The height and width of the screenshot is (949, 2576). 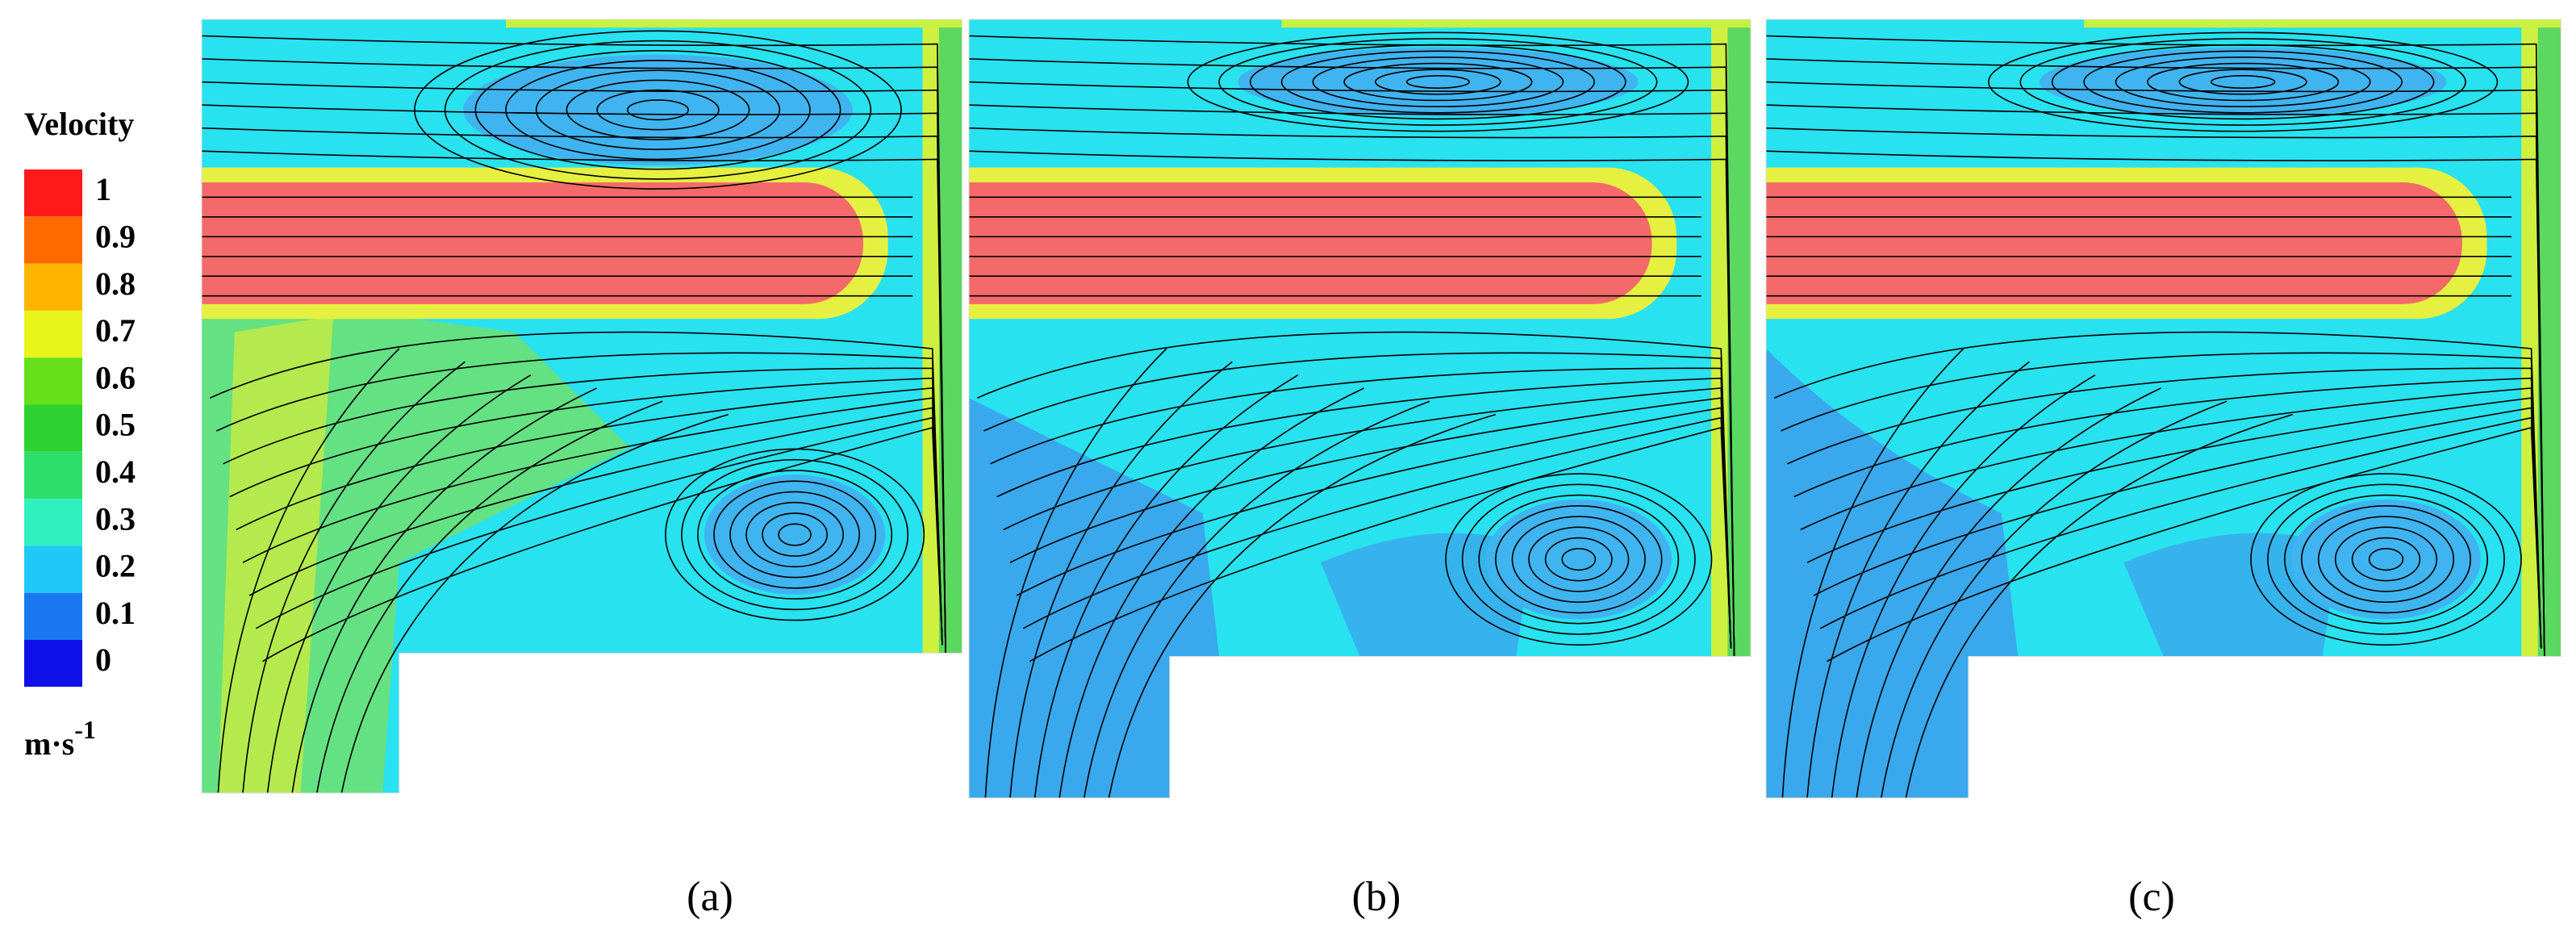 I want to click on wall-jet-core, so click(x=950, y=336).